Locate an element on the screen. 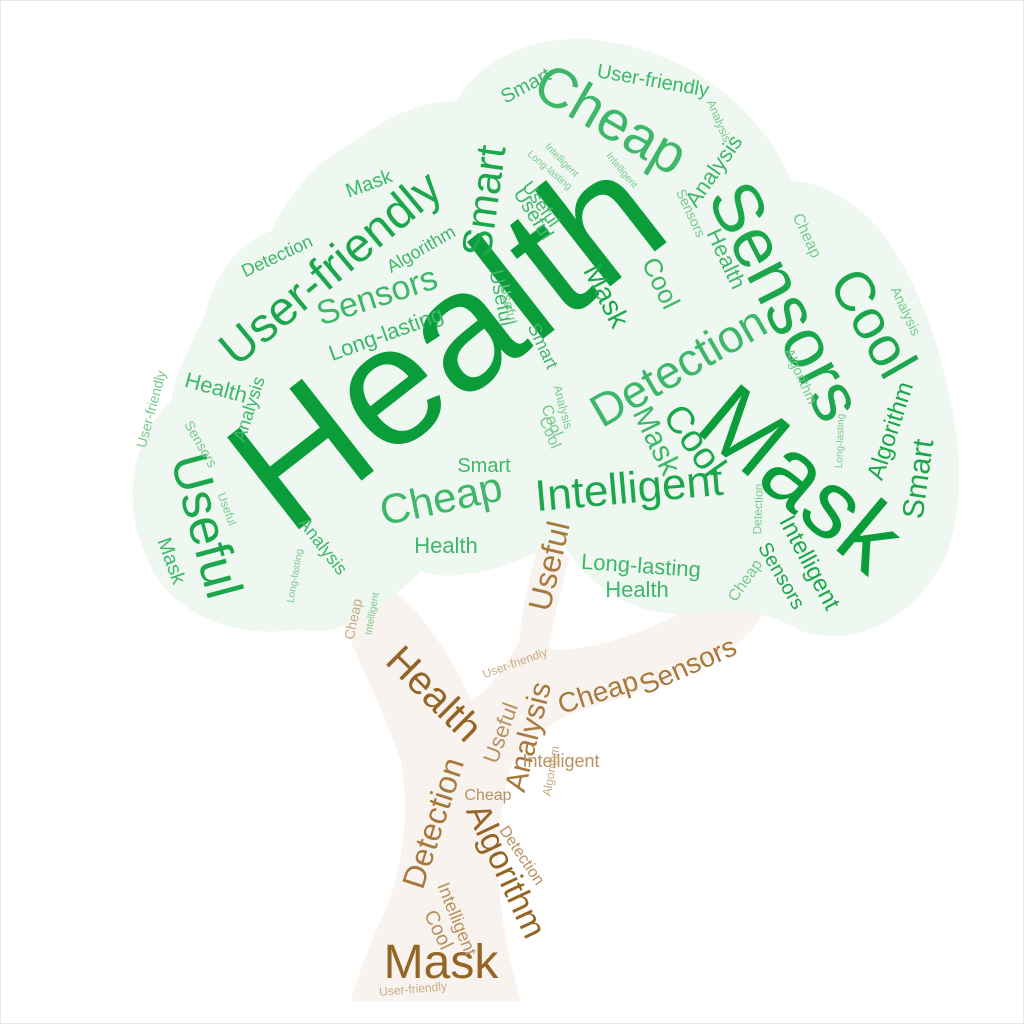 Image resolution: width=1024 pixels, height=1024 pixels. trunk-word-detection: Detection is located at coordinates (433, 823).